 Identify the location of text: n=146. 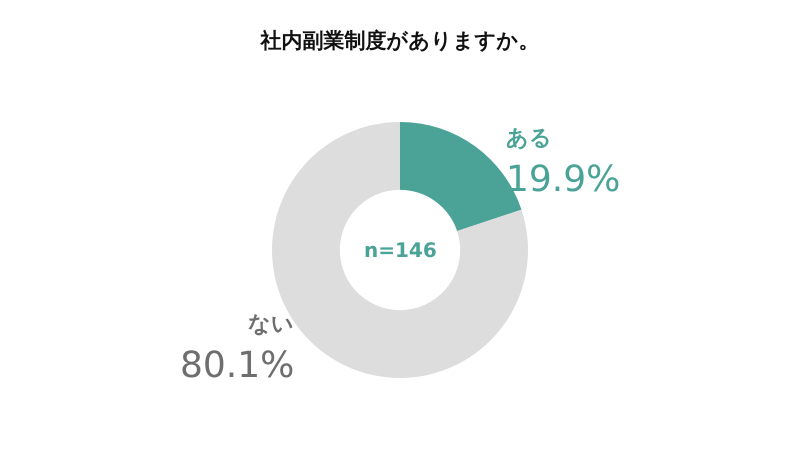
(400, 250).